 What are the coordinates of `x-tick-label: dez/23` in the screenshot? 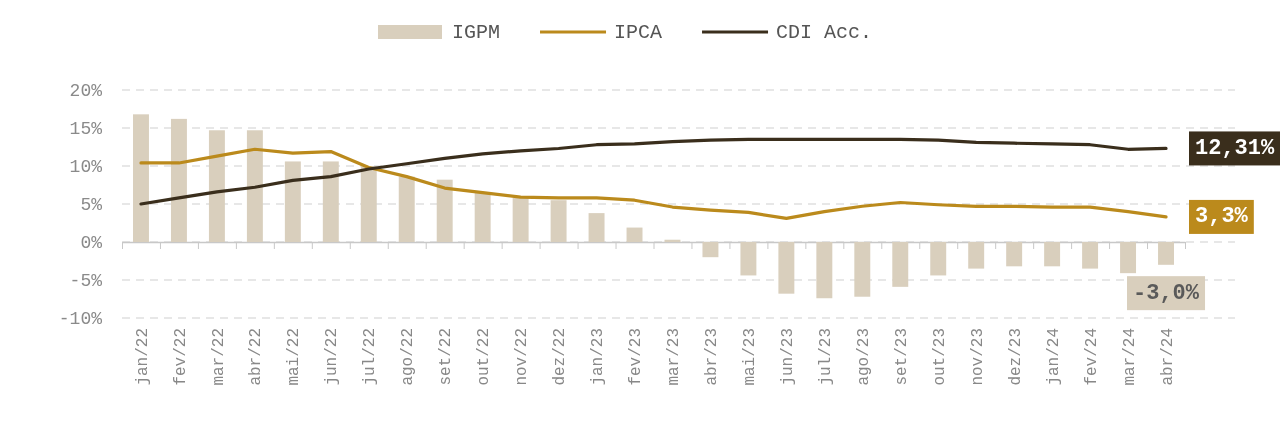 It's located at (1015, 357).